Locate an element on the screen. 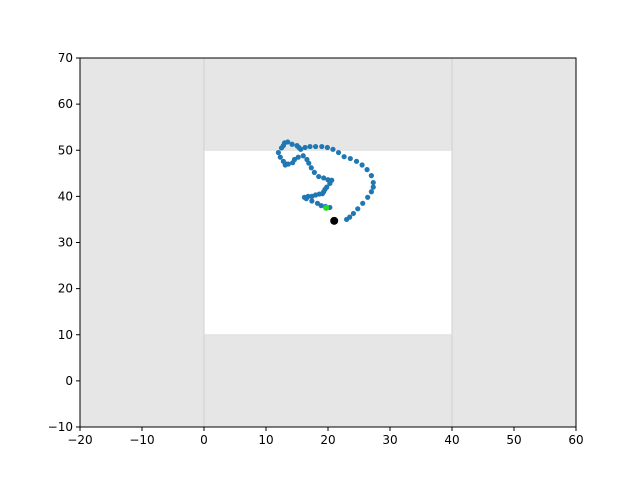 This screenshot has height=480, width=640. y-tick-label: 60 is located at coordinates (65, 104).